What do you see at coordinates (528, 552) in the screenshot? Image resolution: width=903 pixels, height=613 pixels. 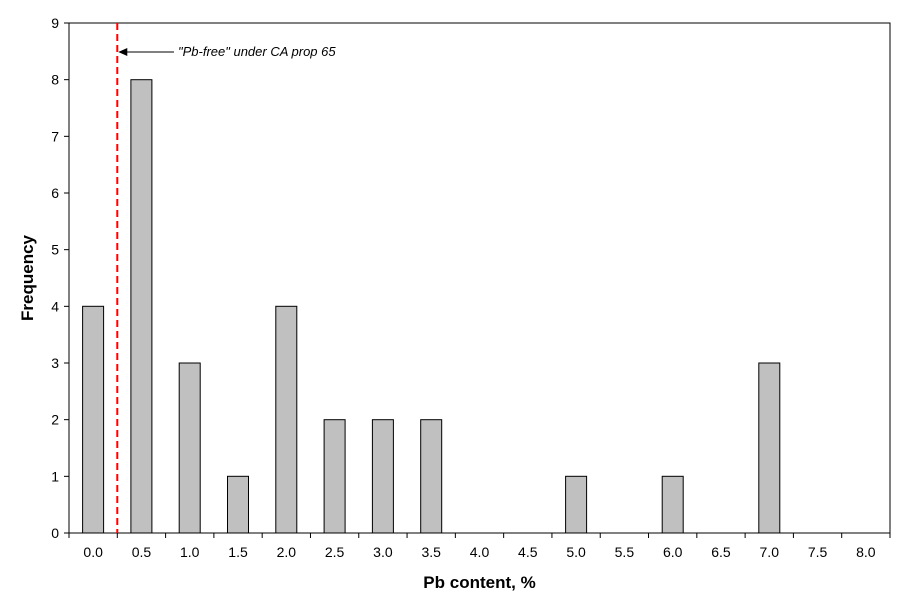 I see `x-tick-label: 4.5` at bounding box center [528, 552].